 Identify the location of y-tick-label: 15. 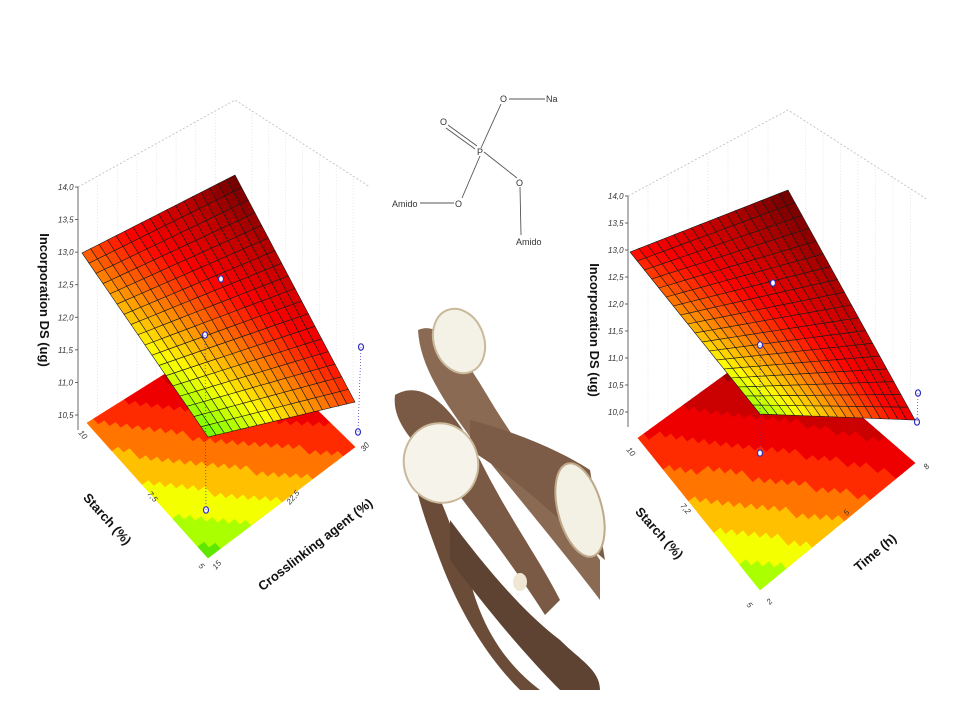
(217, 564).